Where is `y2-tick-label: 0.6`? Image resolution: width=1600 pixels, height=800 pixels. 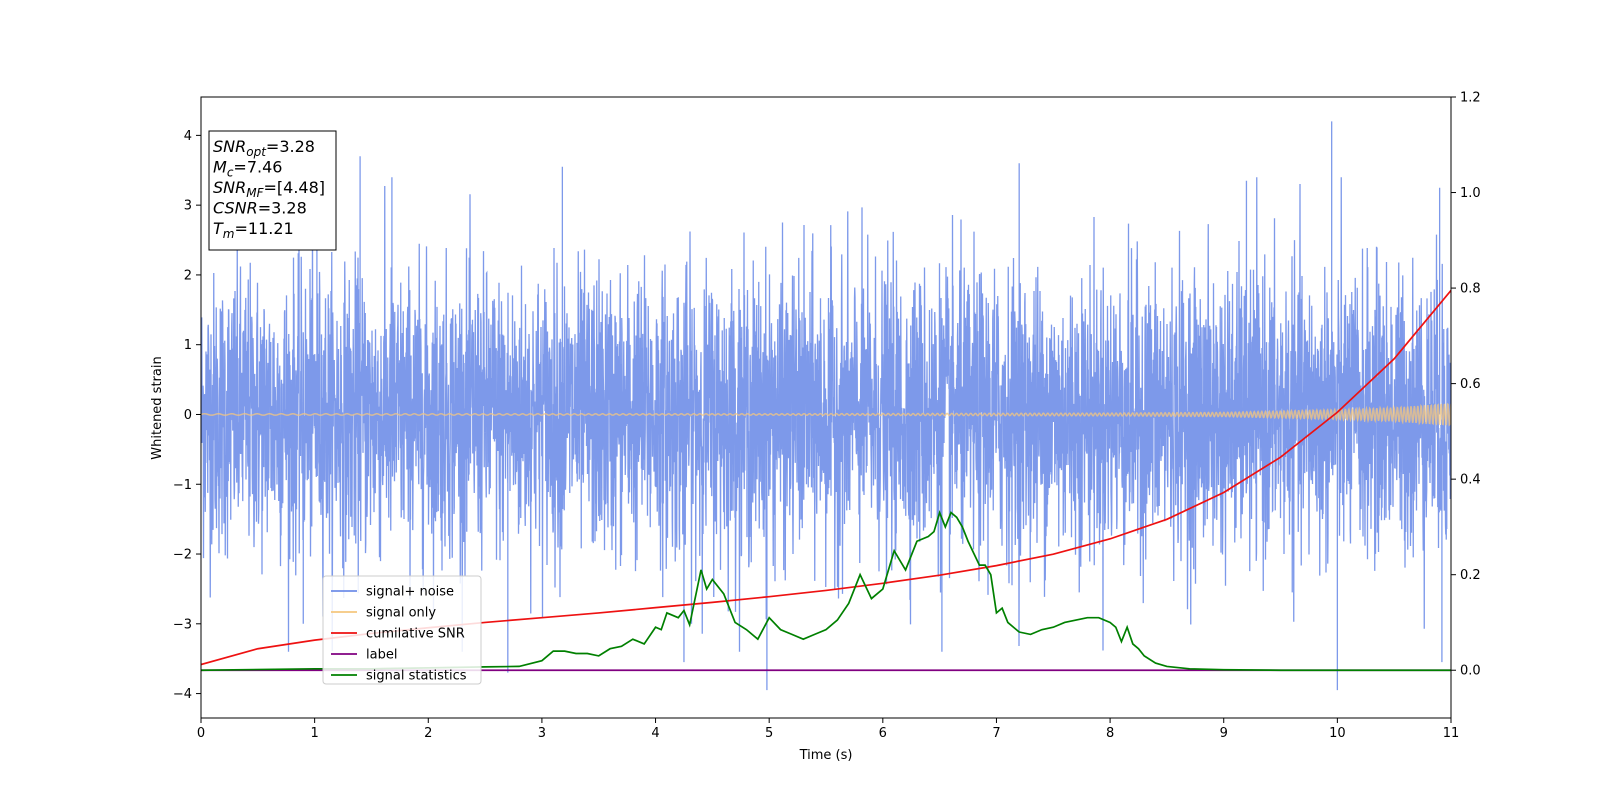
y2-tick-label: 0.6 is located at coordinates (1470, 384).